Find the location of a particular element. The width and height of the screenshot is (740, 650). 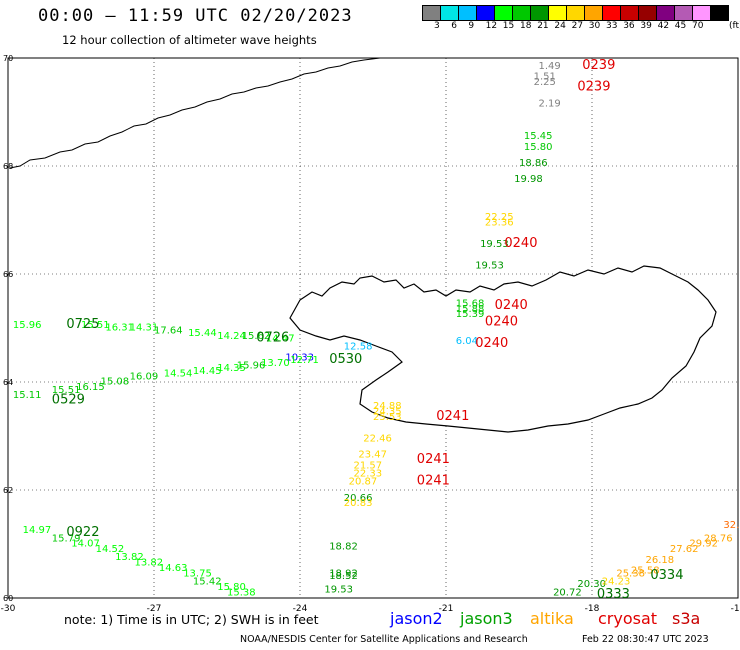

iceland-coastline is located at coordinates (503, 349).